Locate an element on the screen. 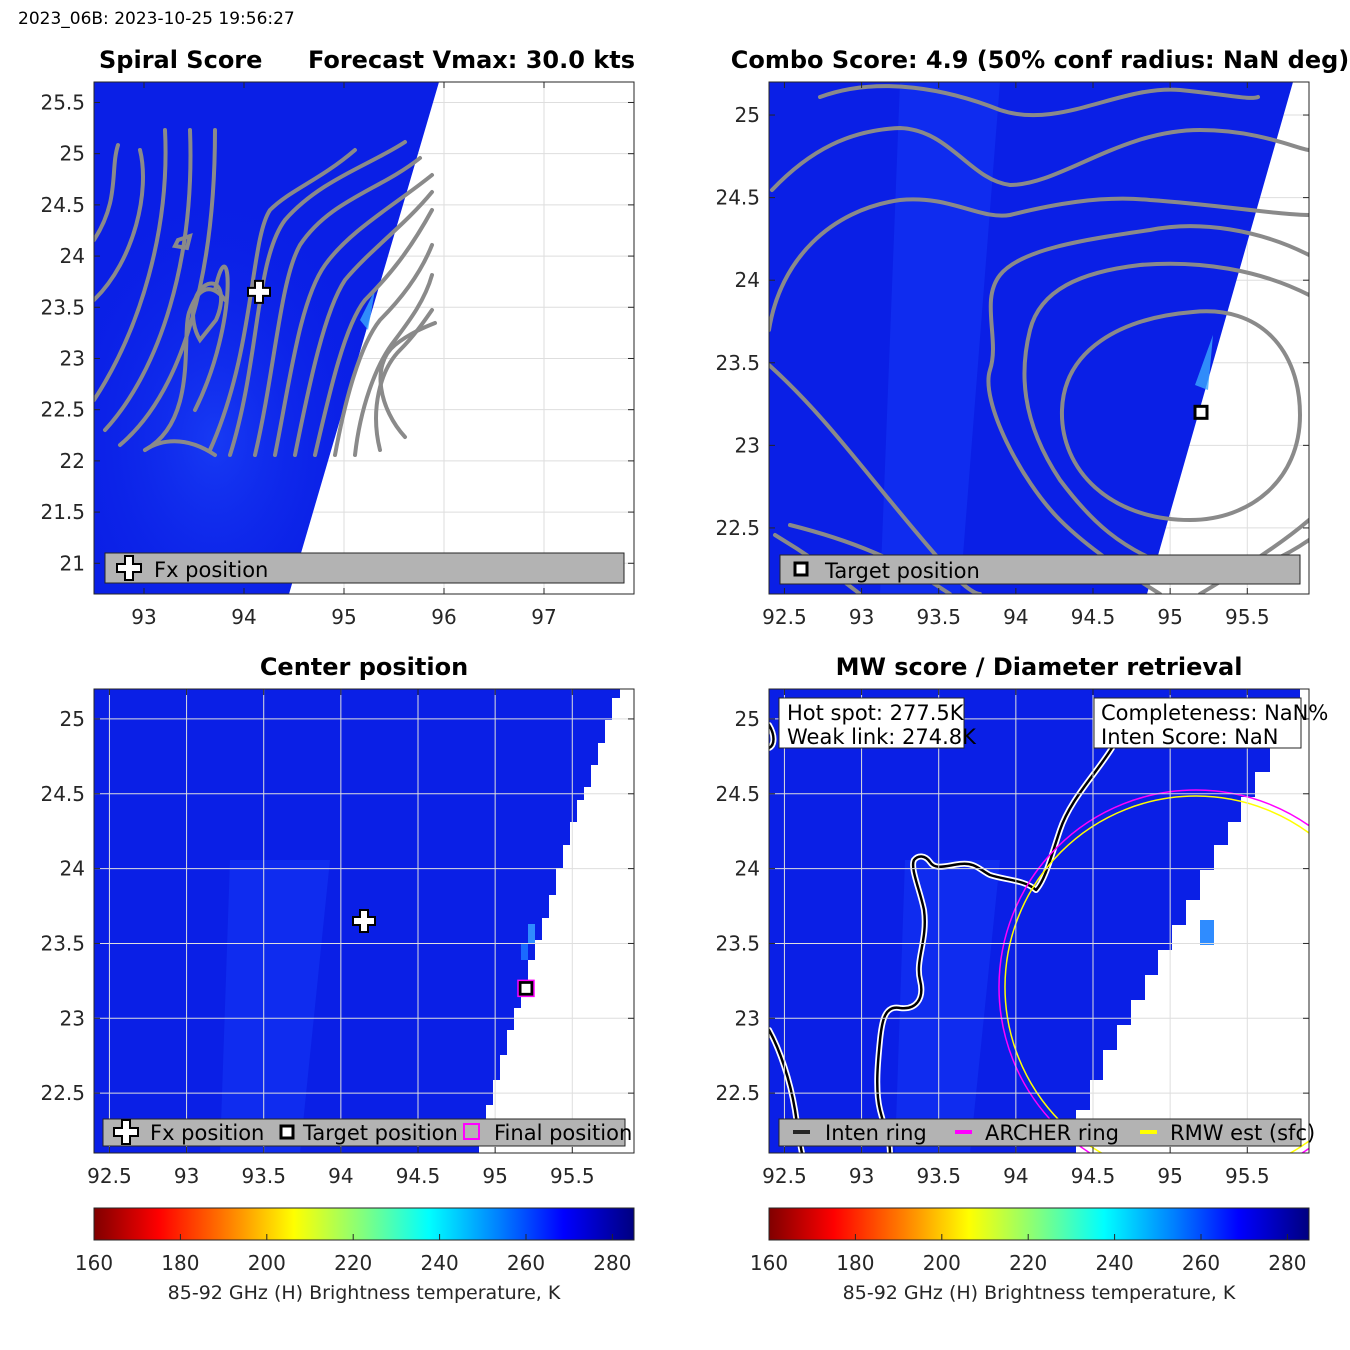  colorbar-tick-label: 180 is located at coordinates (855, 1263).